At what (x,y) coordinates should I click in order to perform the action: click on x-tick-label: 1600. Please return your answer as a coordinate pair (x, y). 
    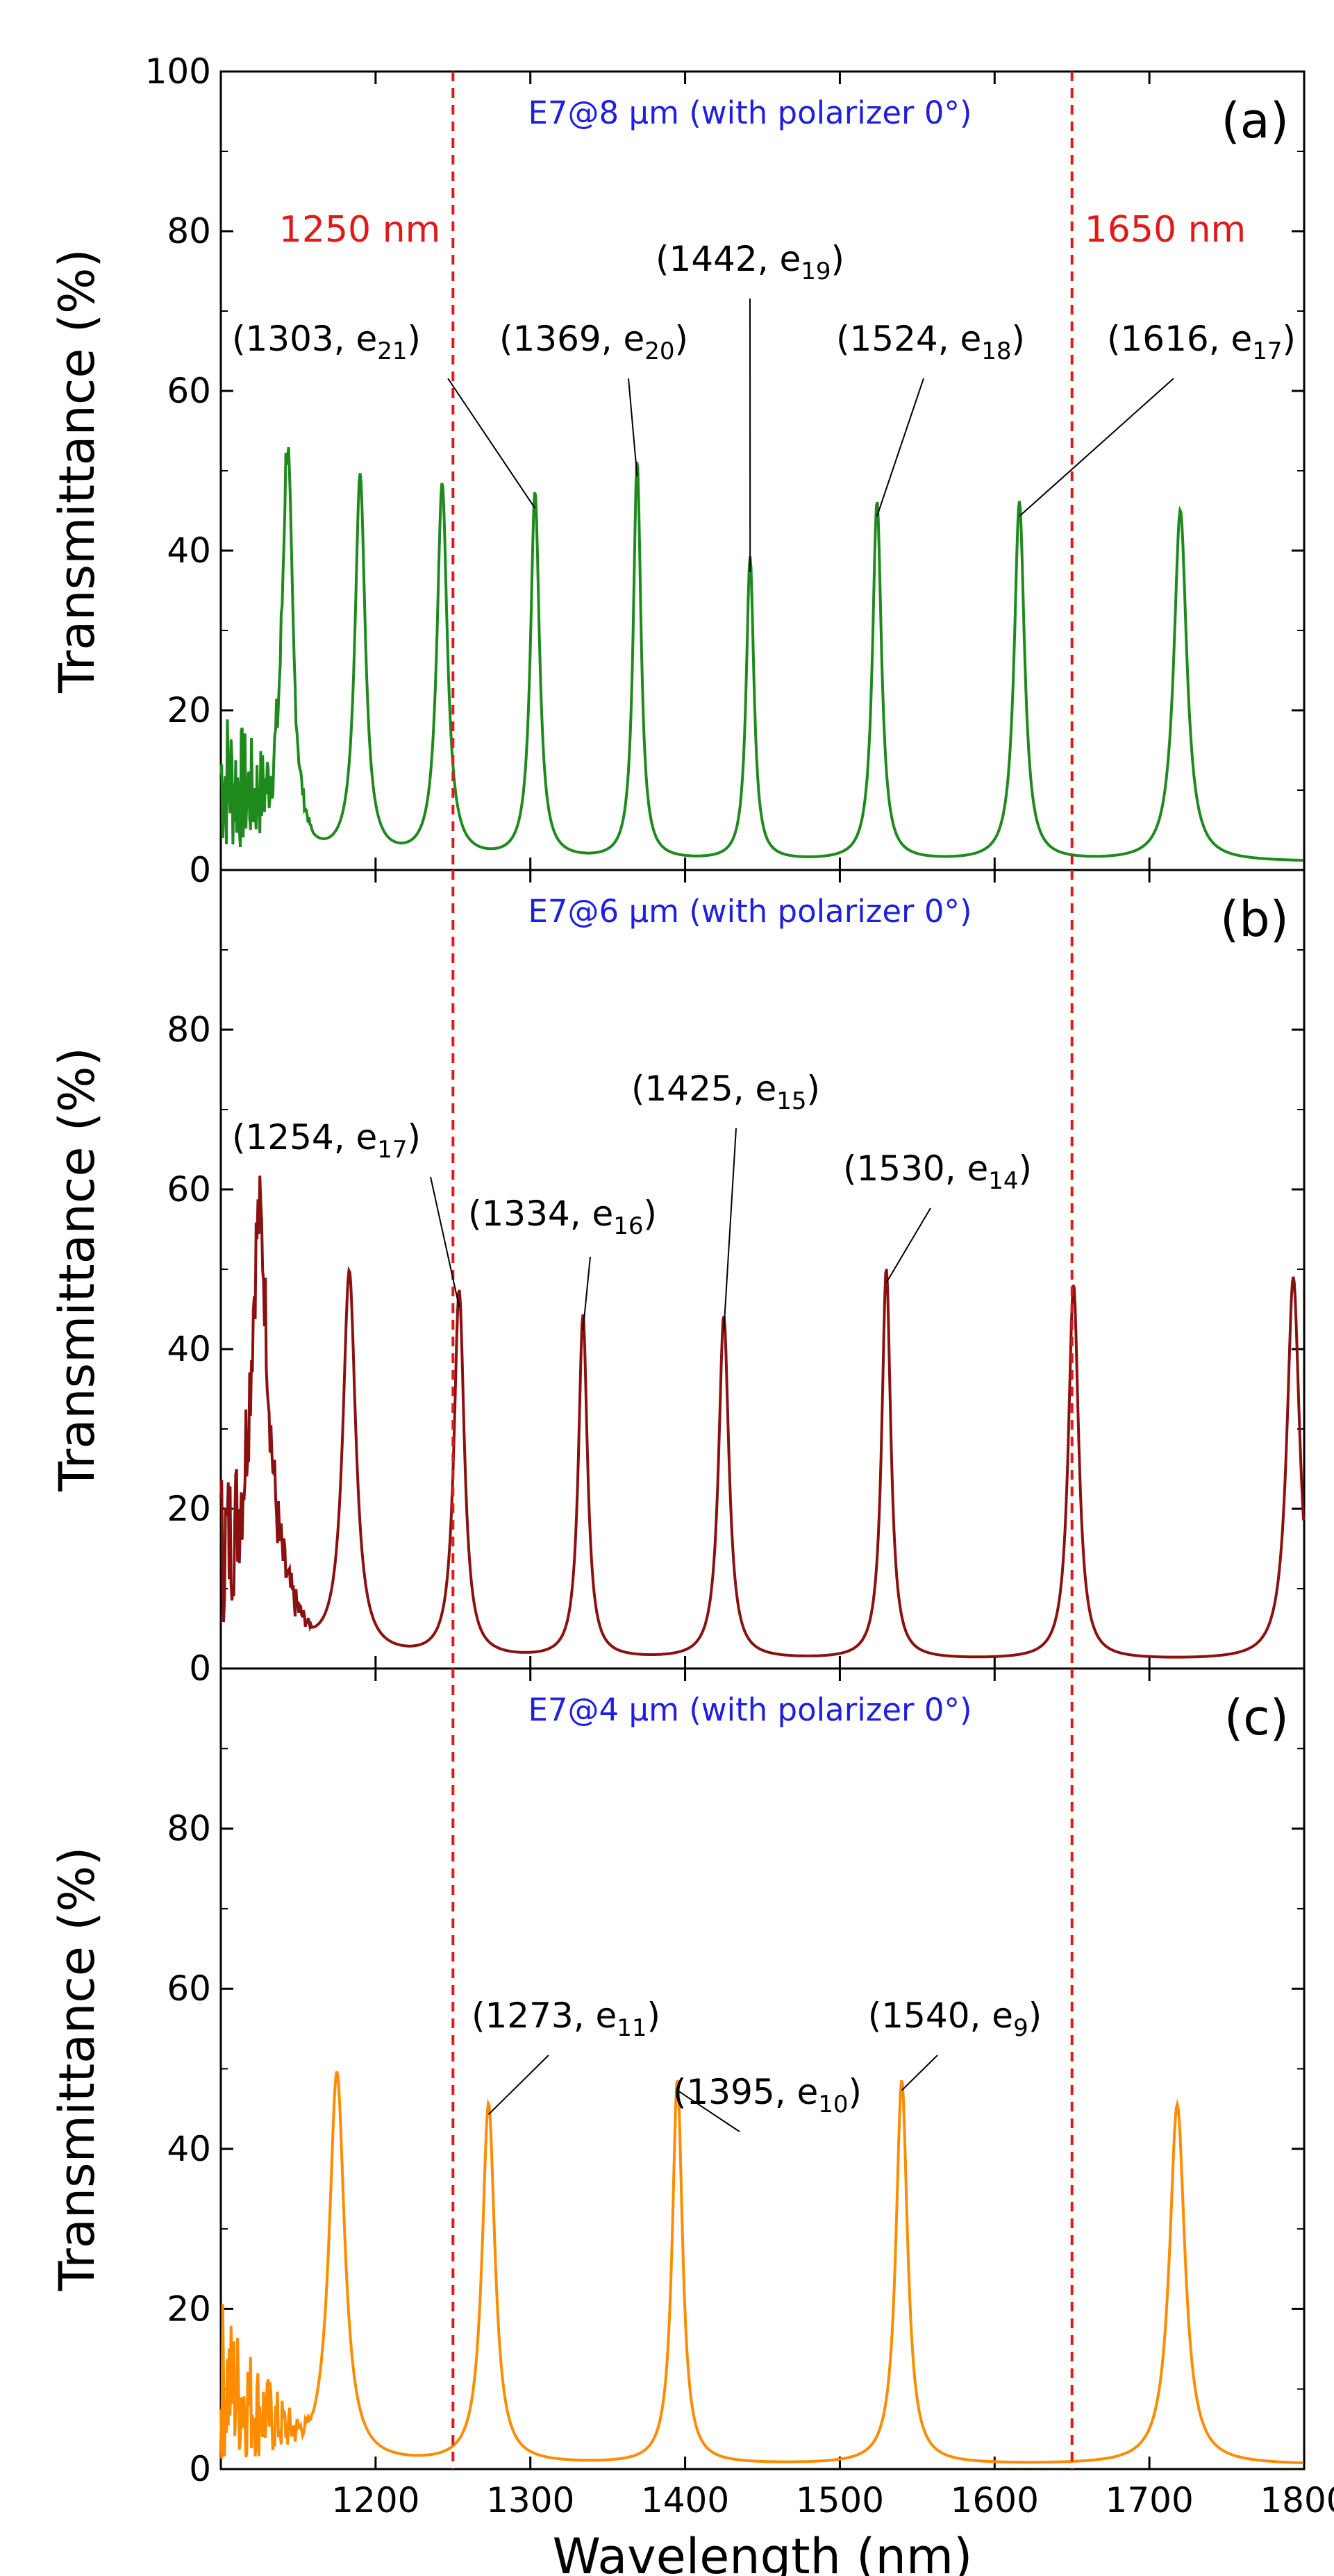
    Looking at the image, I should click on (995, 2500).